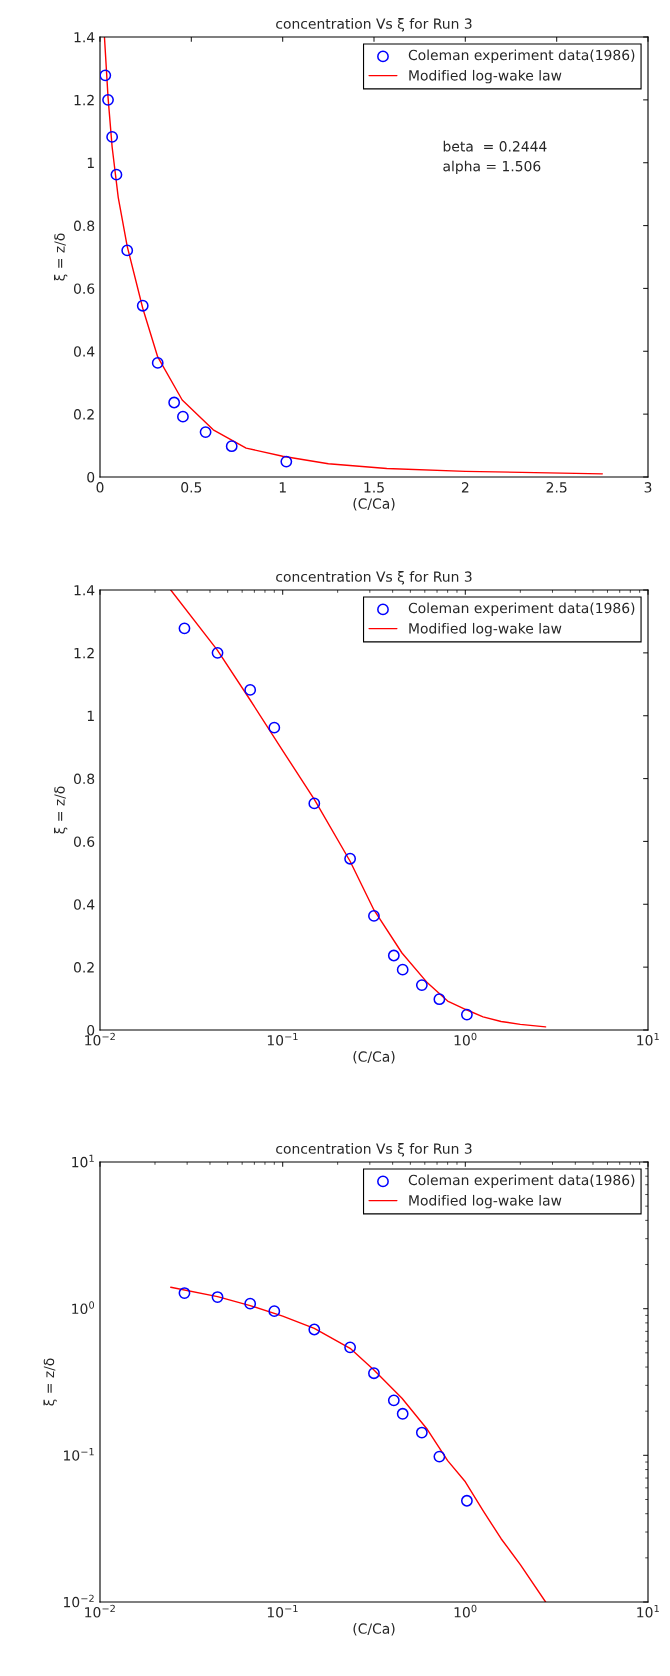 The width and height of the screenshot is (670, 1676). What do you see at coordinates (91, 477) in the screenshot?
I see `y-tick-label: 0` at bounding box center [91, 477].